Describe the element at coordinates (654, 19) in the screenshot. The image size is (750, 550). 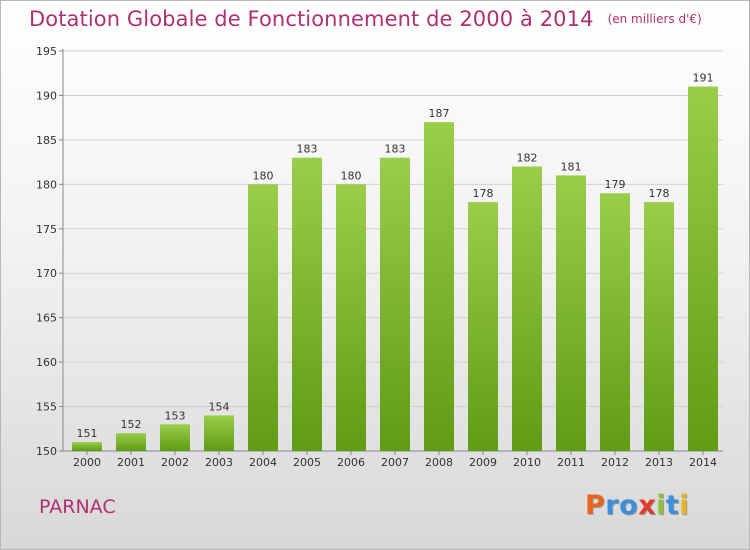
I see `unit-note: (en milliers d'€)` at that location.